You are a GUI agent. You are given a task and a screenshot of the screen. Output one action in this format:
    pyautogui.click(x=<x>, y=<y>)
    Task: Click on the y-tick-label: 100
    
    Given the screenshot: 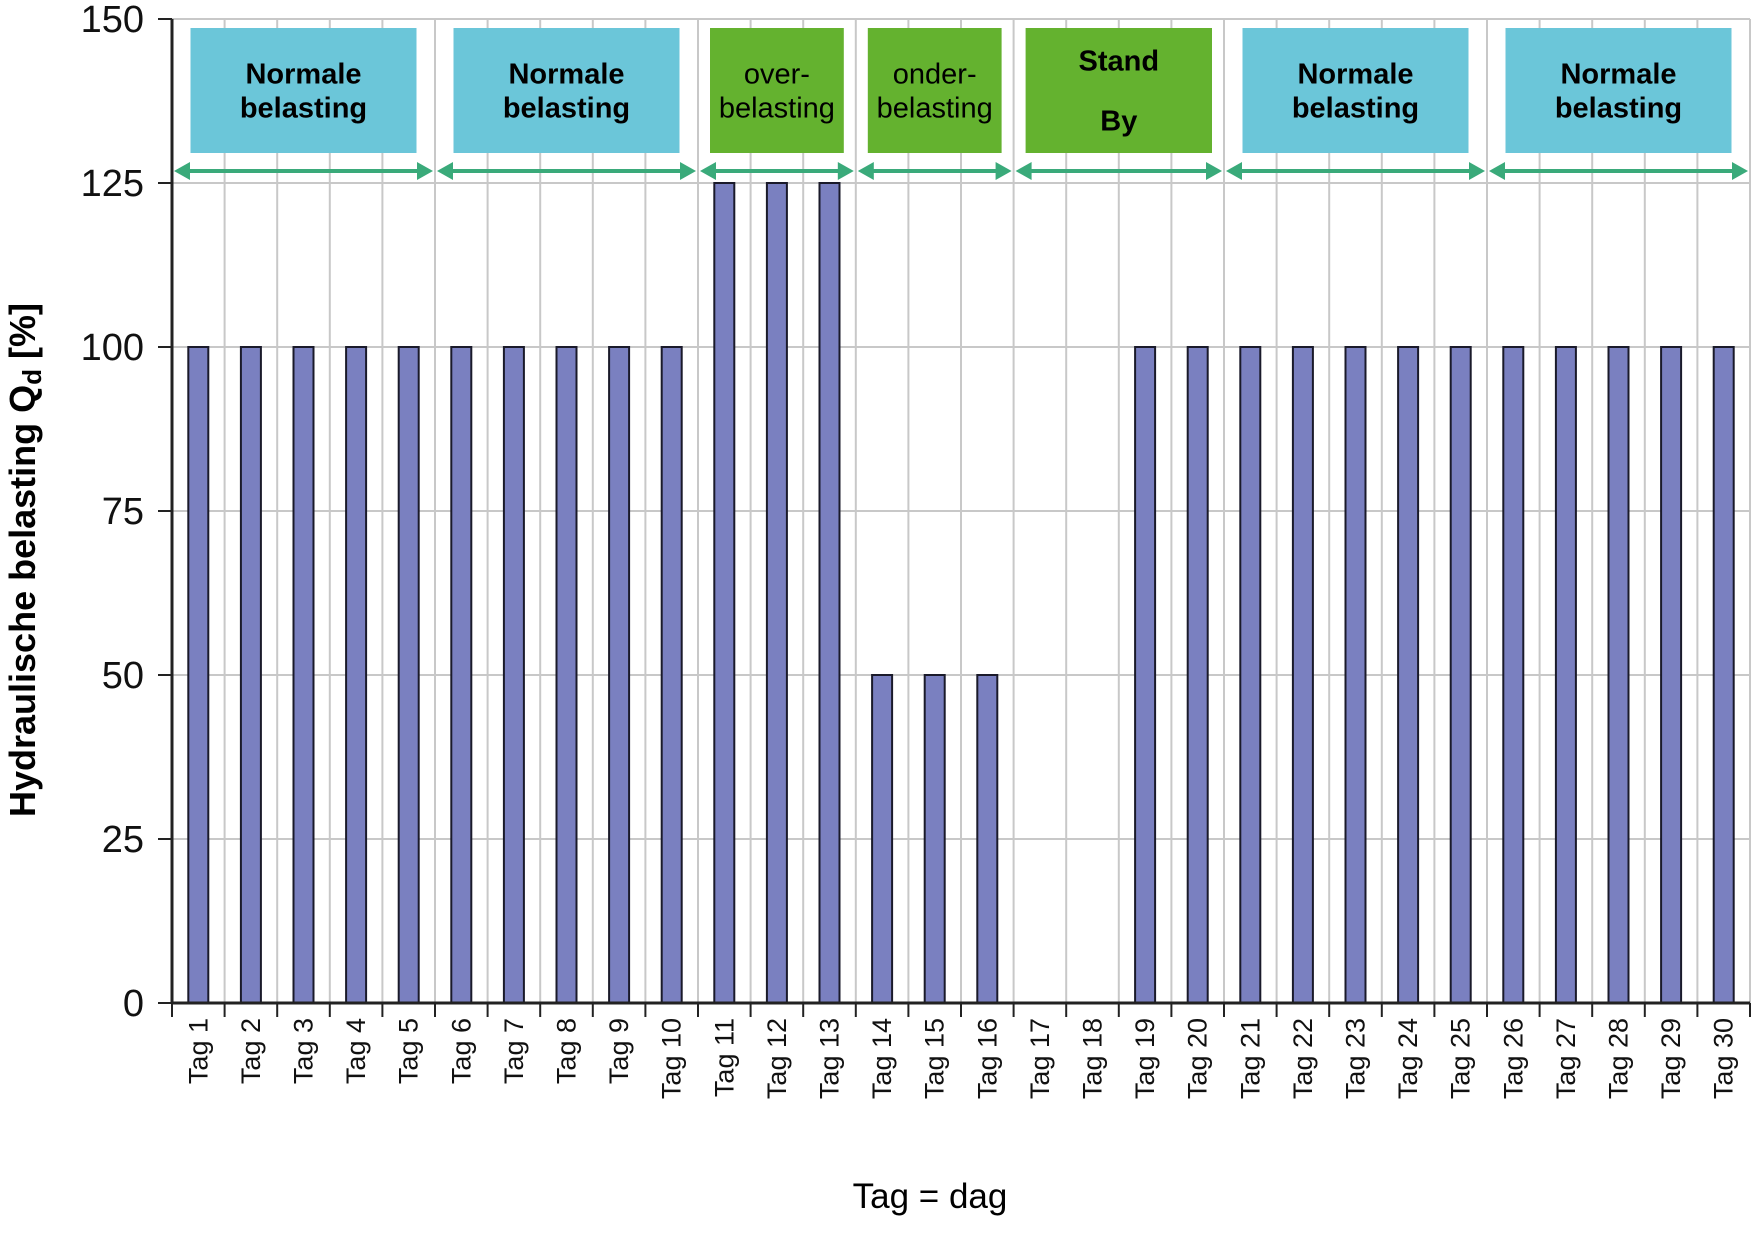 What is the action you would take?
    pyautogui.click(x=112, y=348)
    